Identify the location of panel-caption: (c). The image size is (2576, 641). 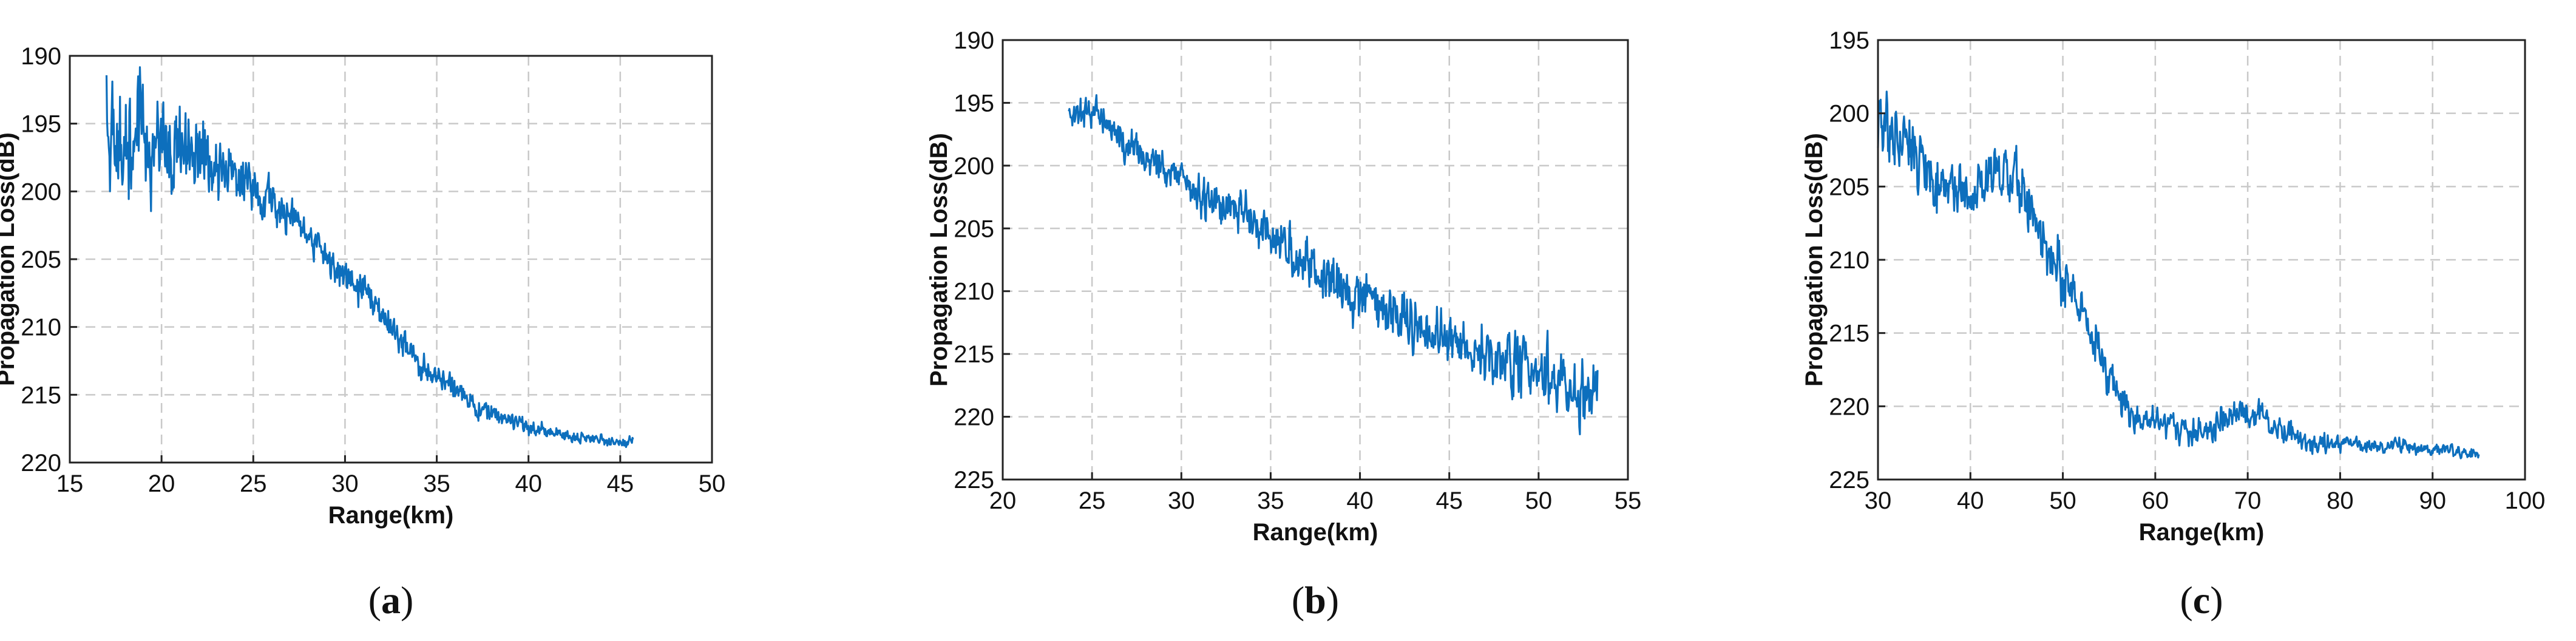
(2201, 600).